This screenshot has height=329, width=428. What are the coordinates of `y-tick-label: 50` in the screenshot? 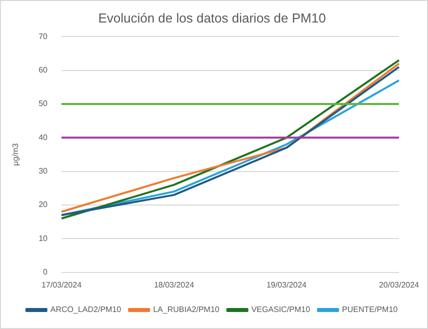 It's located at (43, 103).